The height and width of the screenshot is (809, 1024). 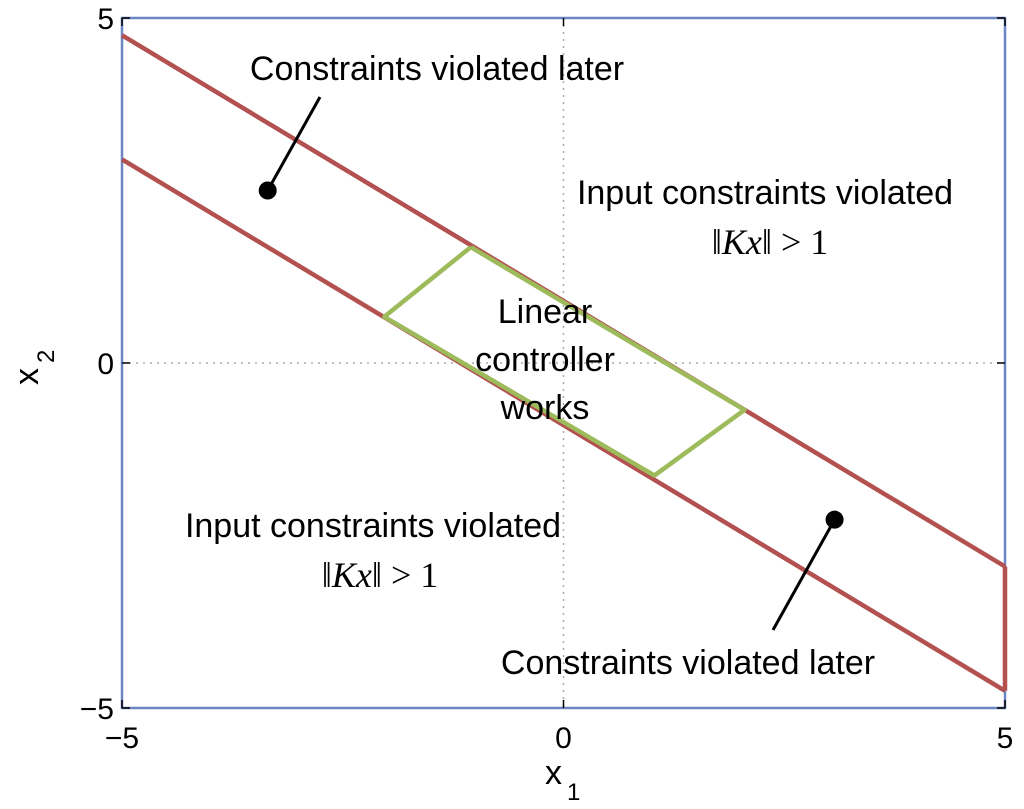 What do you see at coordinates (122, 738) in the screenshot?
I see `x-tick-label: −5` at bounding box center [122, 738].